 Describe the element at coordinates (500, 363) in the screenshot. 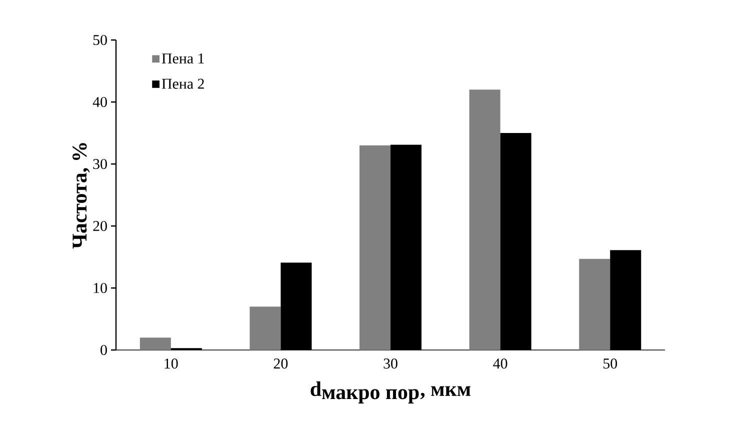

I see `x-tick-label: 40` at that location.